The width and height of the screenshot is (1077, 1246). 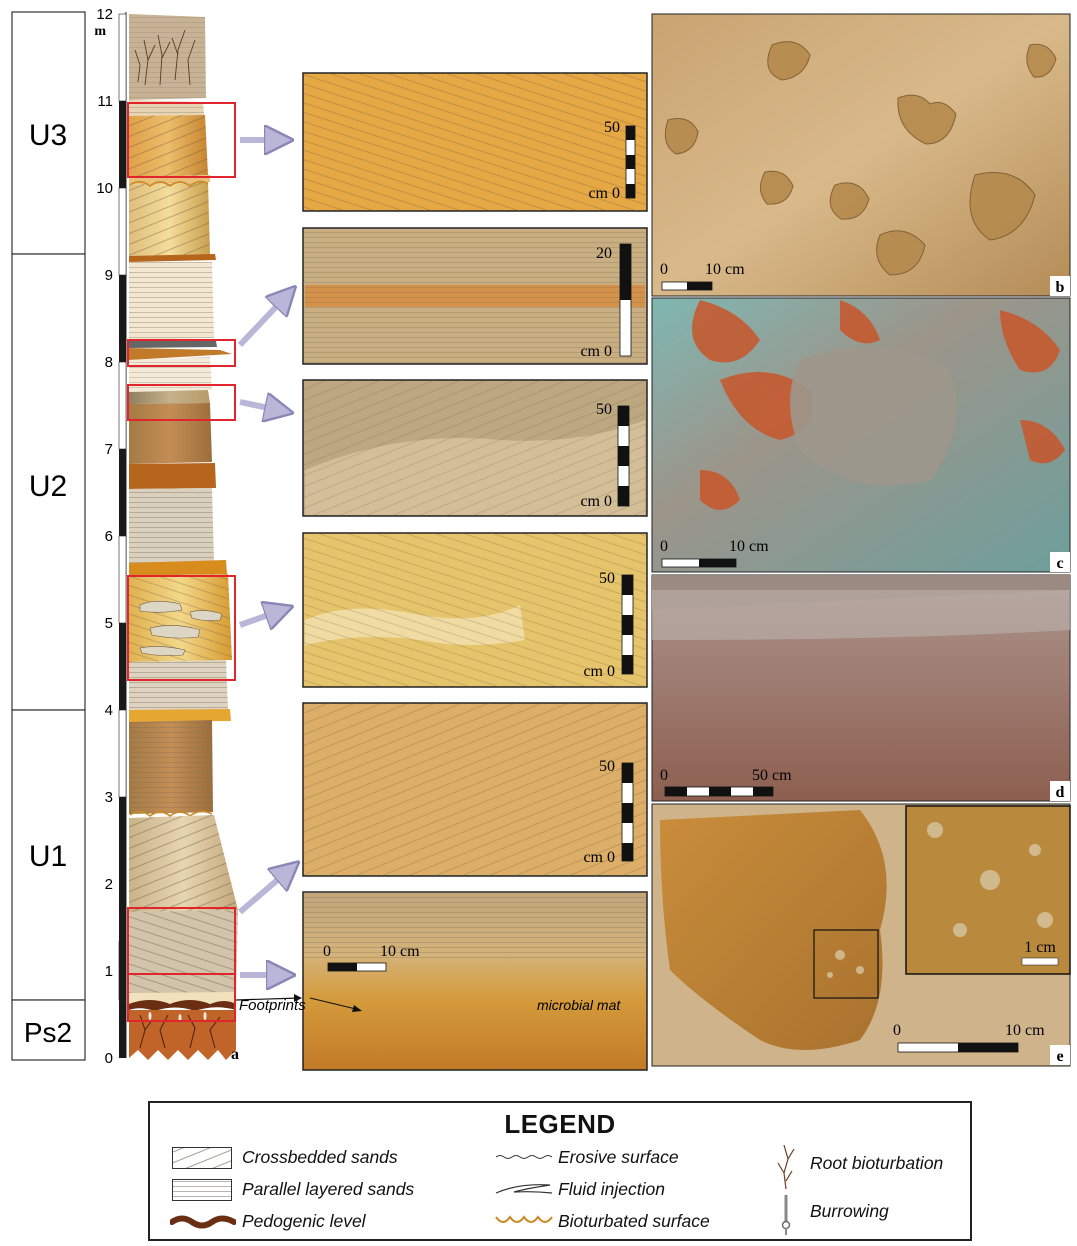 I want to click on photo-e-scale-left: 0, so click(x=897, y=1030).